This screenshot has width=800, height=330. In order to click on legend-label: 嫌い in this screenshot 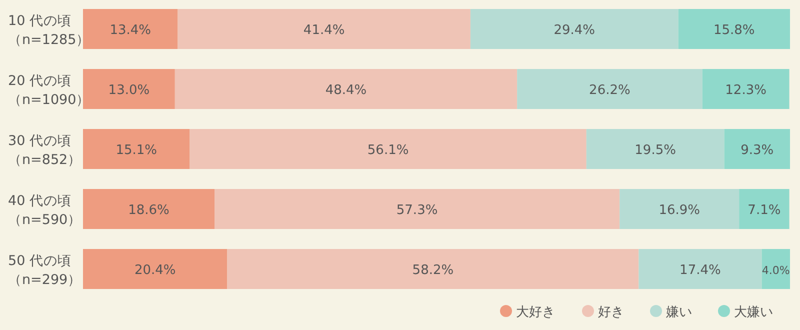, I will do `click(679, 312)`.